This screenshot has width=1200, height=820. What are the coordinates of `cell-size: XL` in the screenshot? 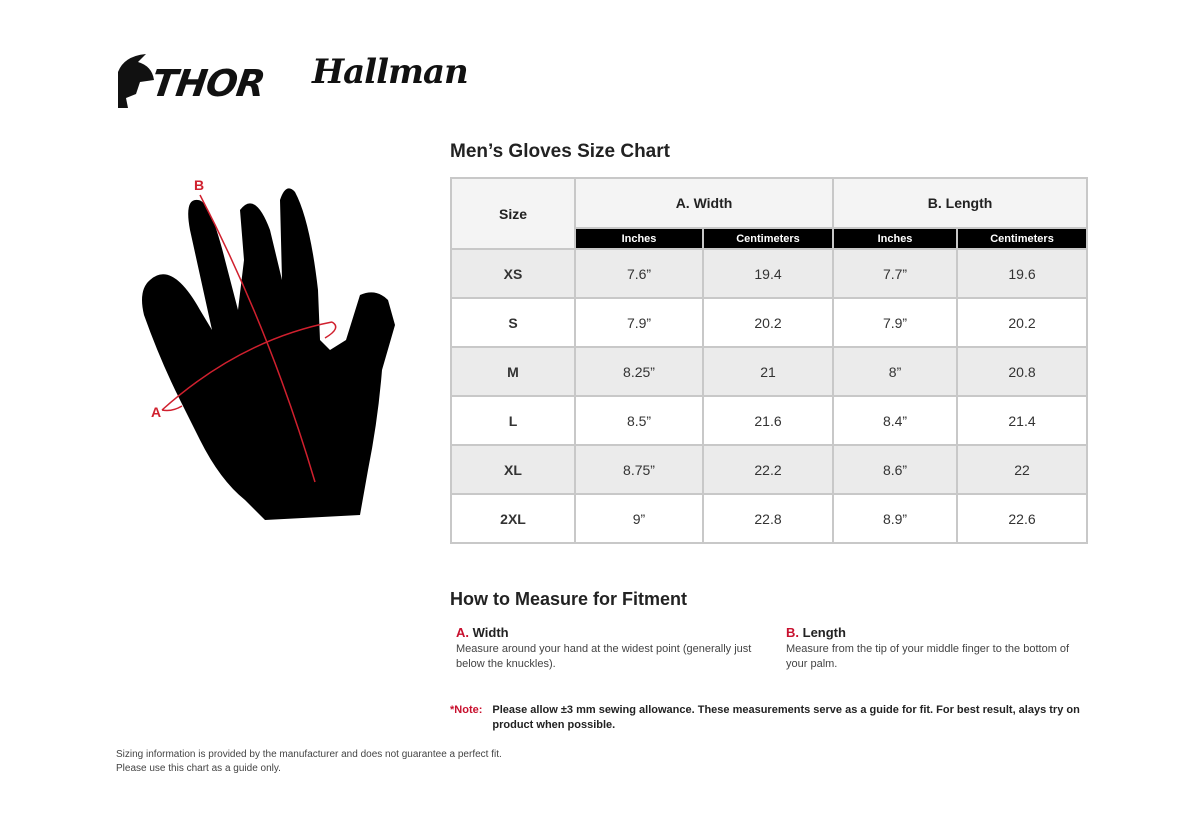 It's located at (513, 469).